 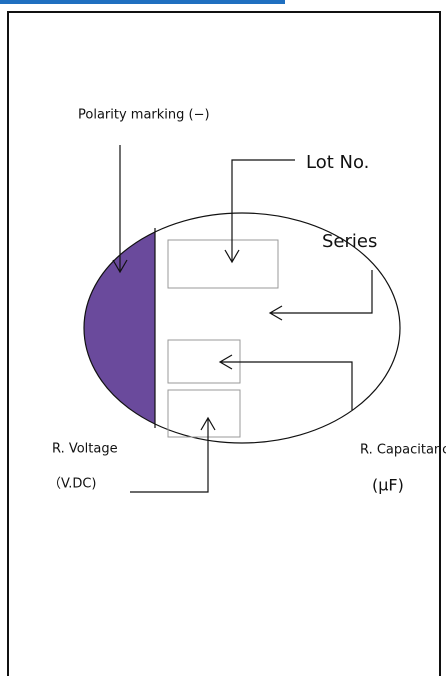 What do you see at coordinates (223, 264) in the screenshot?
I see `lot-box` at bounding box center [223, 264].